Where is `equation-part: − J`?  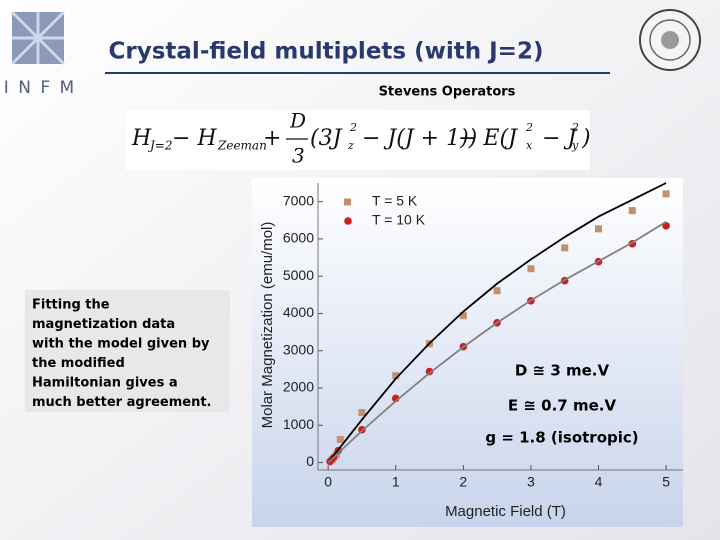 equation-part: − J is located at coordinates (559, 138).